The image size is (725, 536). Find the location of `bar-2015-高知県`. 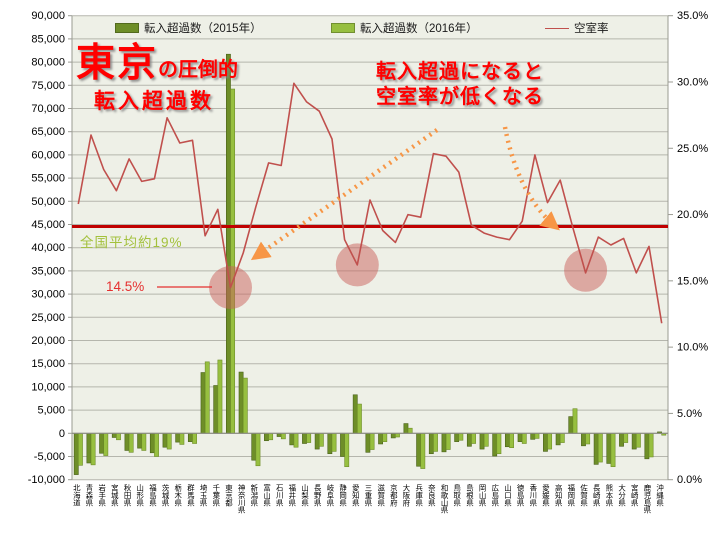

bar-2015-高知県 is located at coordinates (558, 439).